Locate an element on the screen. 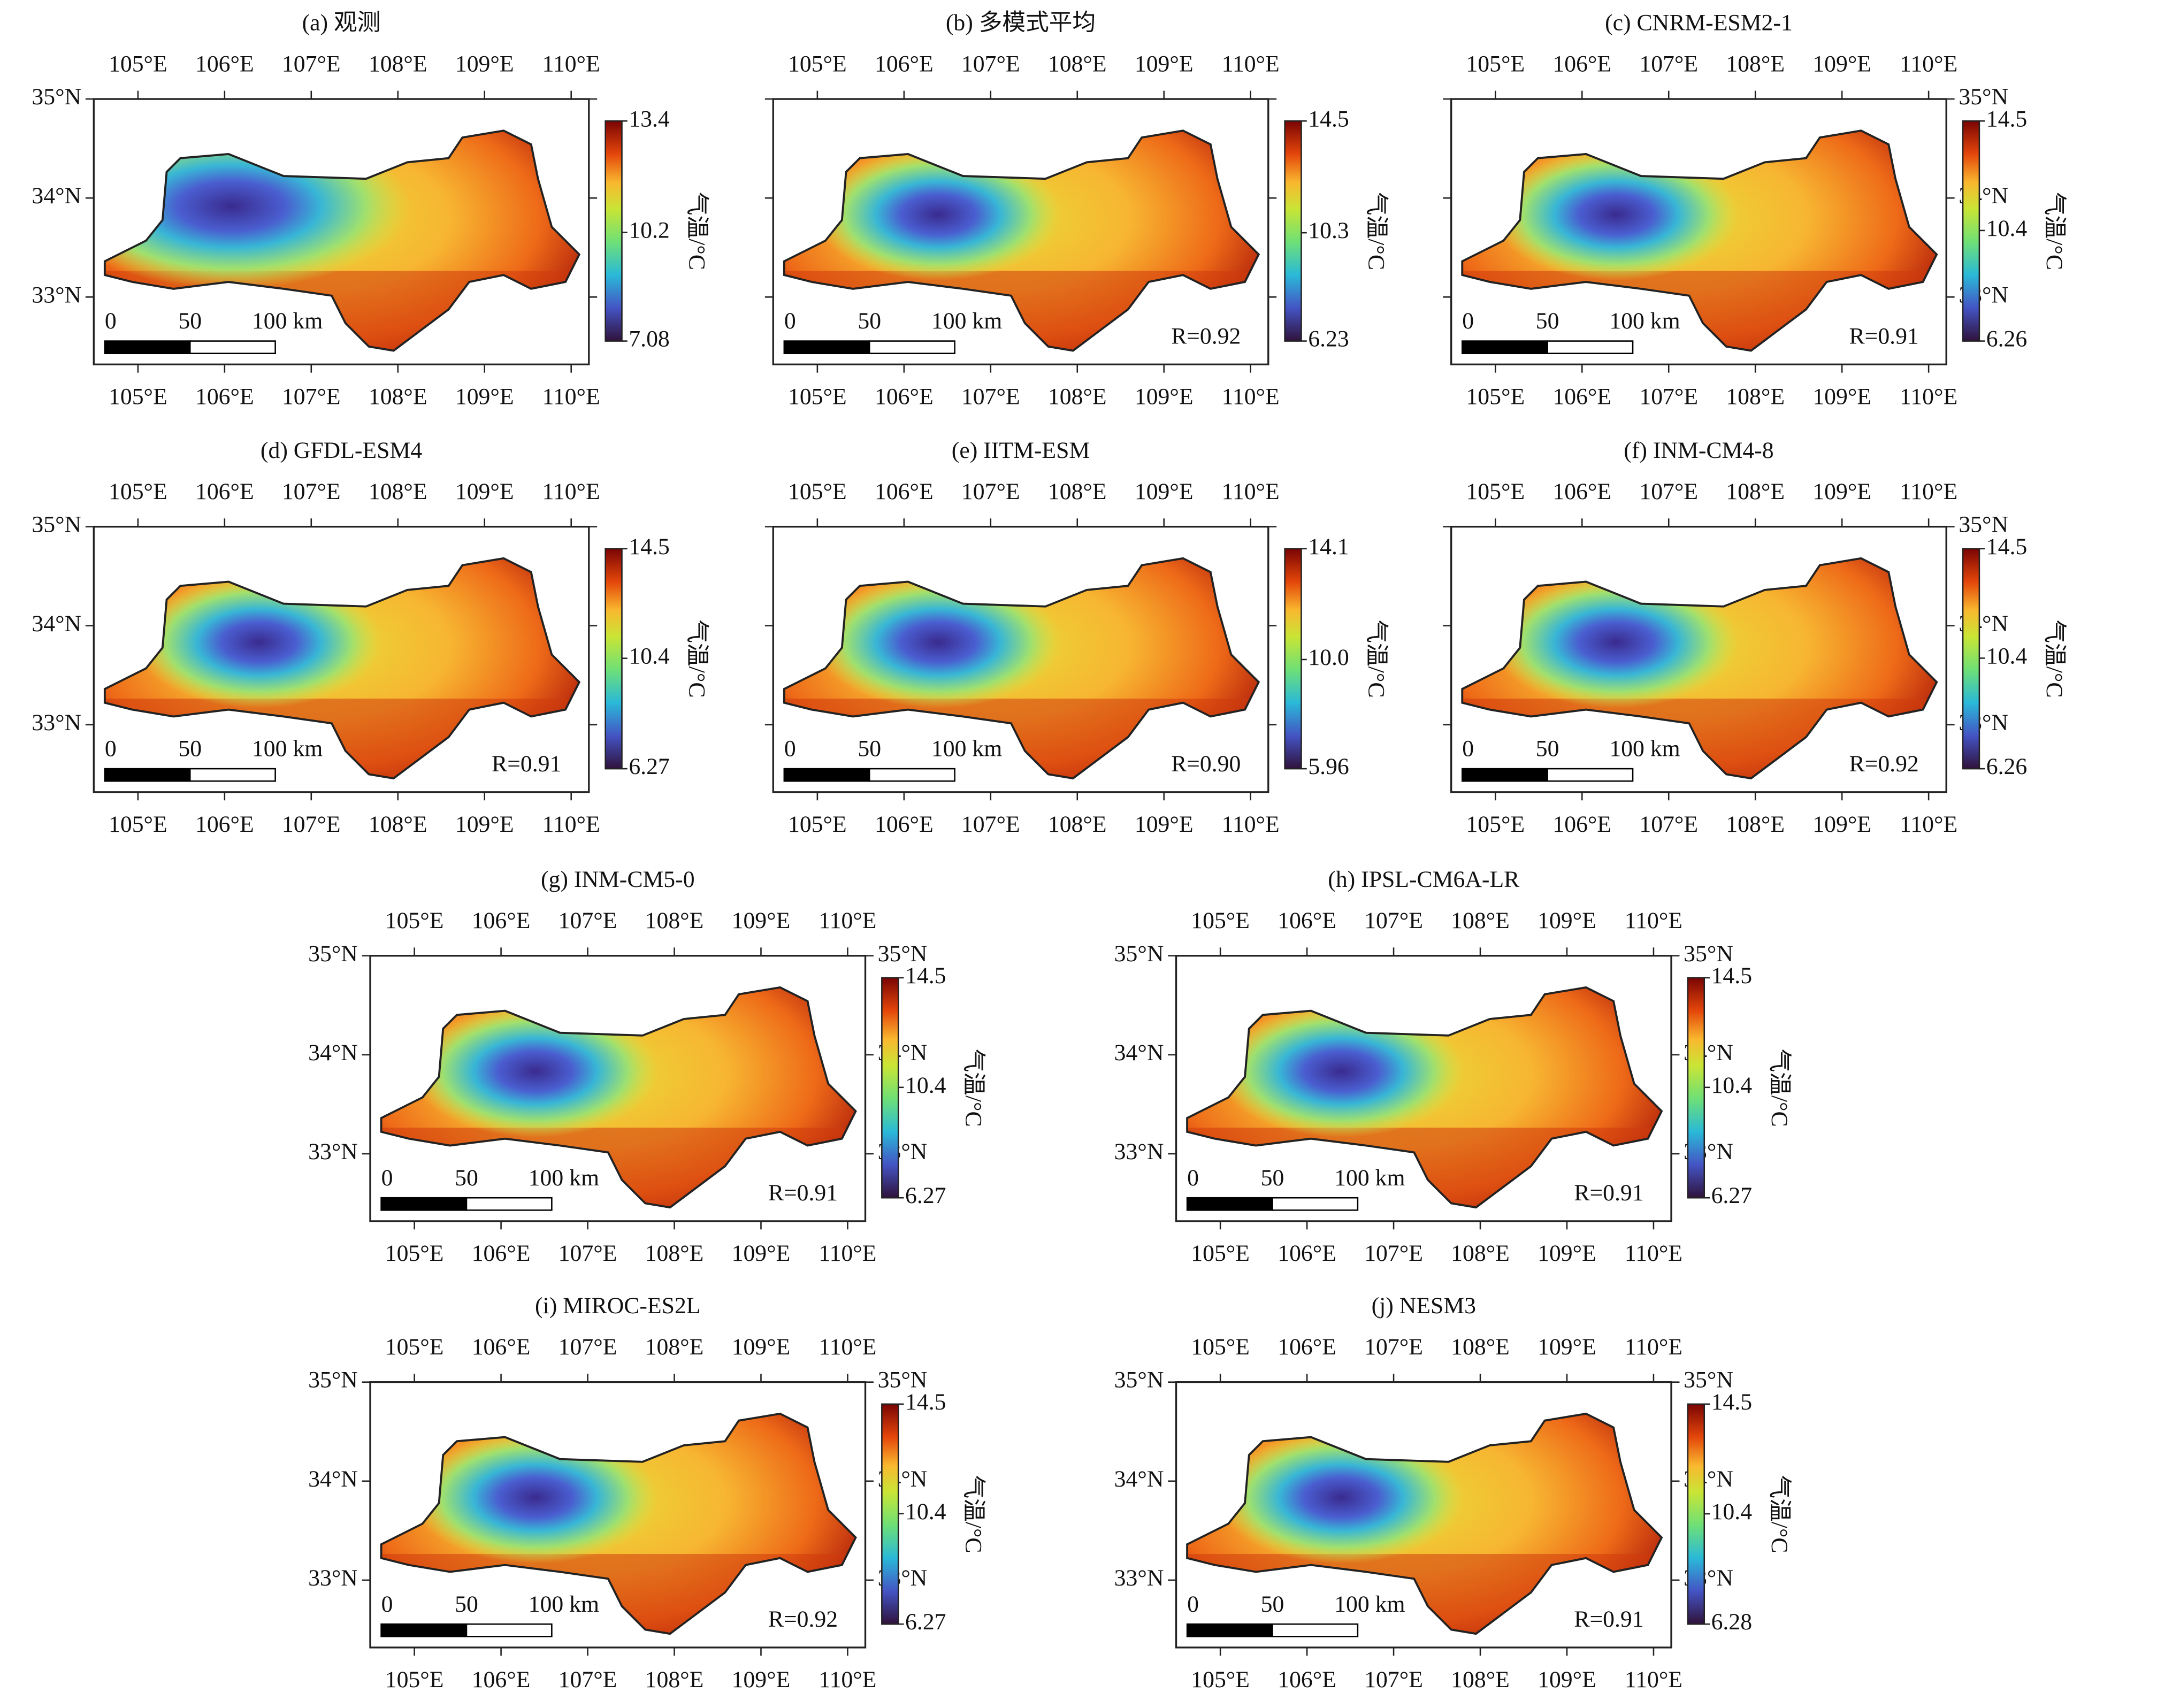 The image size is (2157, 1708). correlation-label: R=0.91 is located at coordinates (1608, 1193).